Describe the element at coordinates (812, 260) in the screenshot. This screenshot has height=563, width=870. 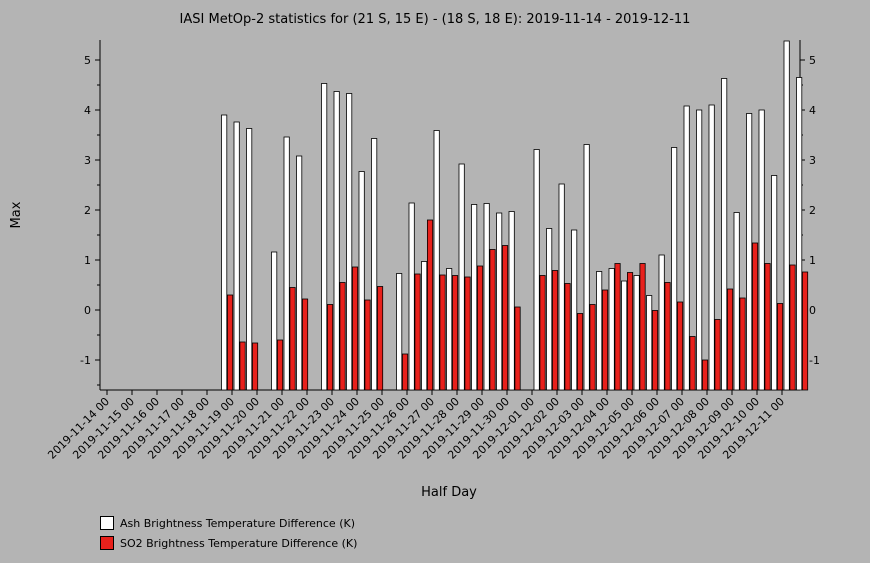
I see `y-tick-label-right: 1` at that location.